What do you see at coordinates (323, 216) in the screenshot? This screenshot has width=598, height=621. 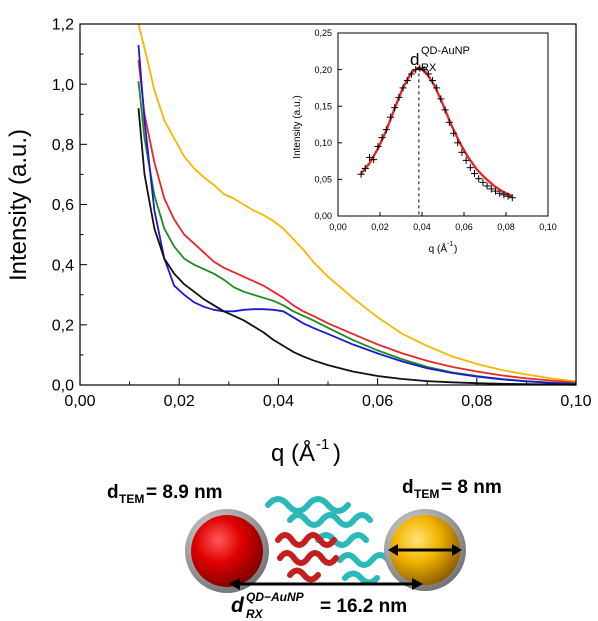 I see `y-tick-label: 0,00` at bounding box center [323, 216].